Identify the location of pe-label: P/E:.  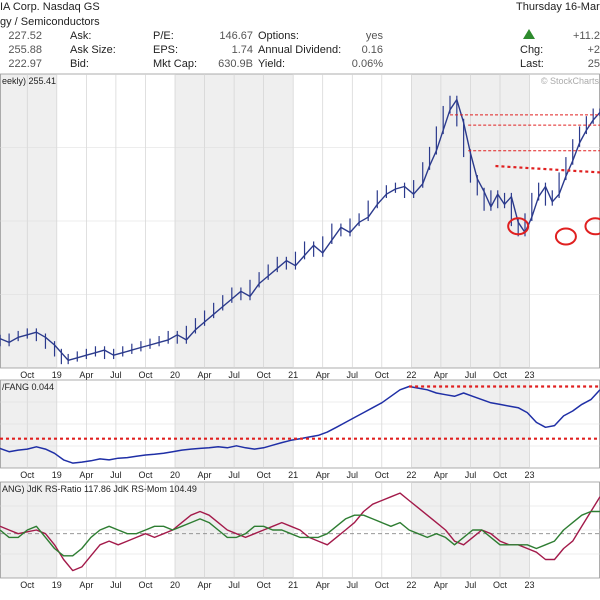
(163, 36).